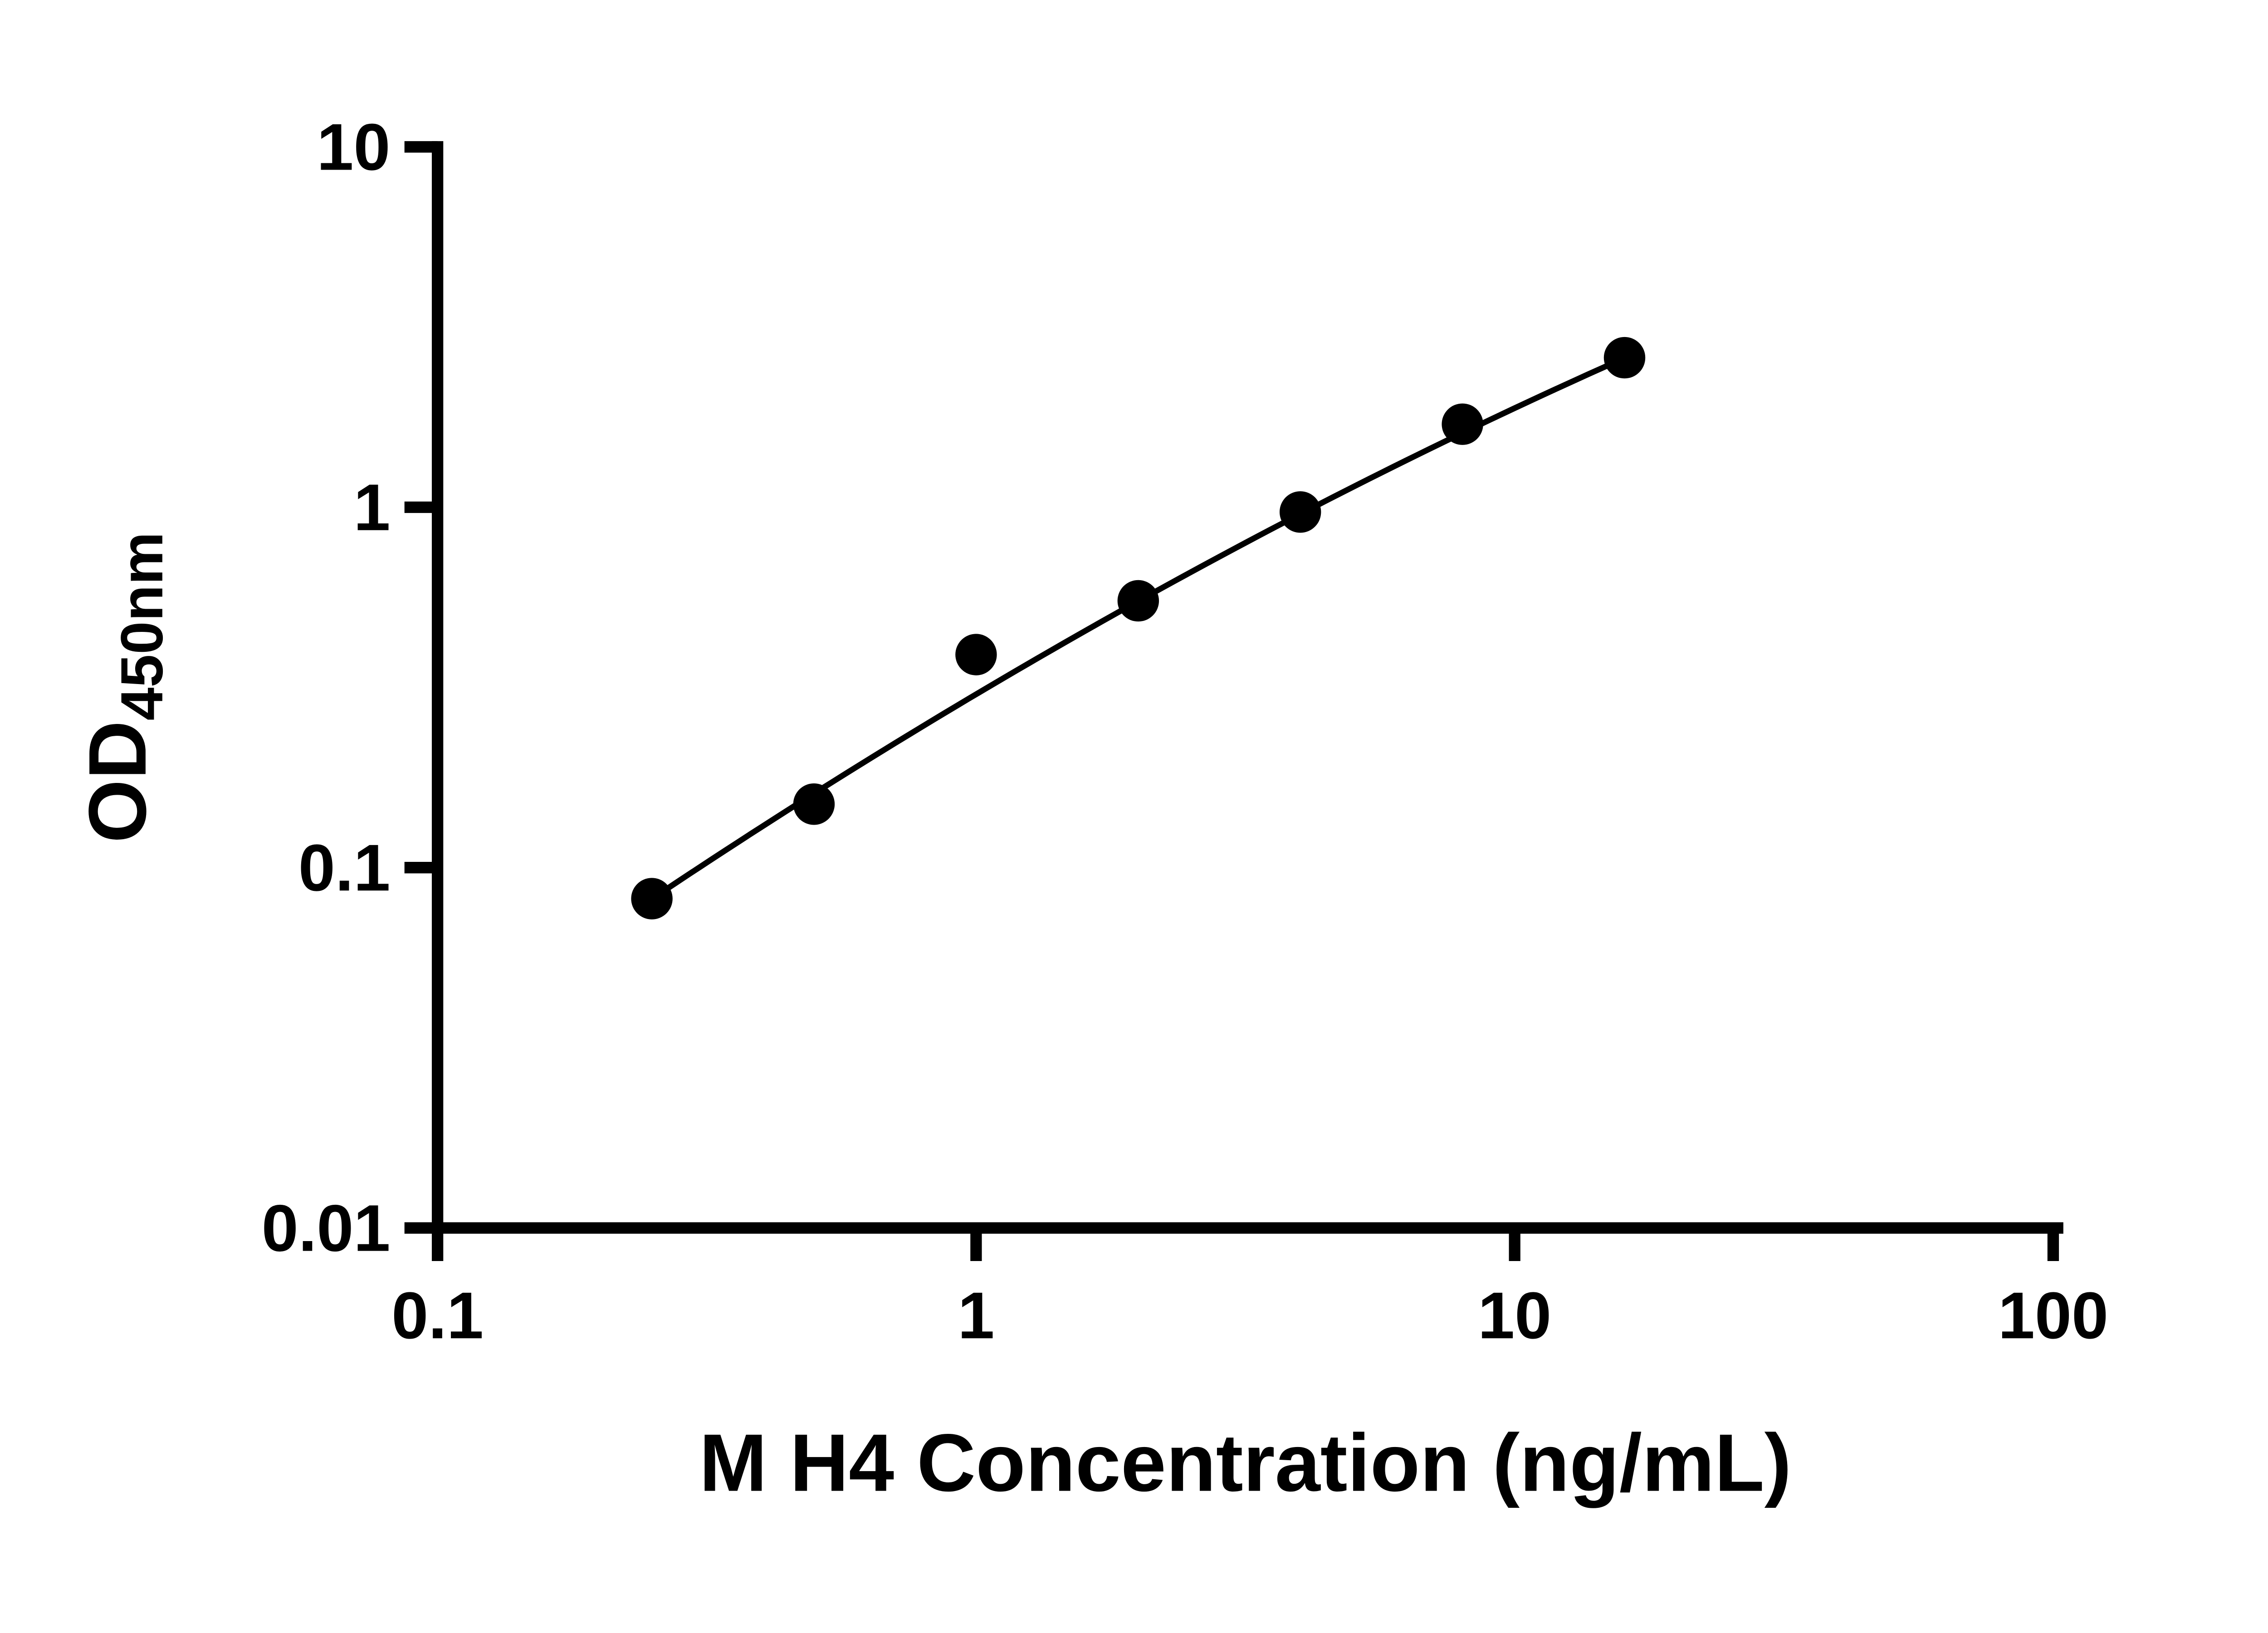 The image size is (2268, 1633). I want to click on x-tick-label: 0.1, so click(438, 1315).